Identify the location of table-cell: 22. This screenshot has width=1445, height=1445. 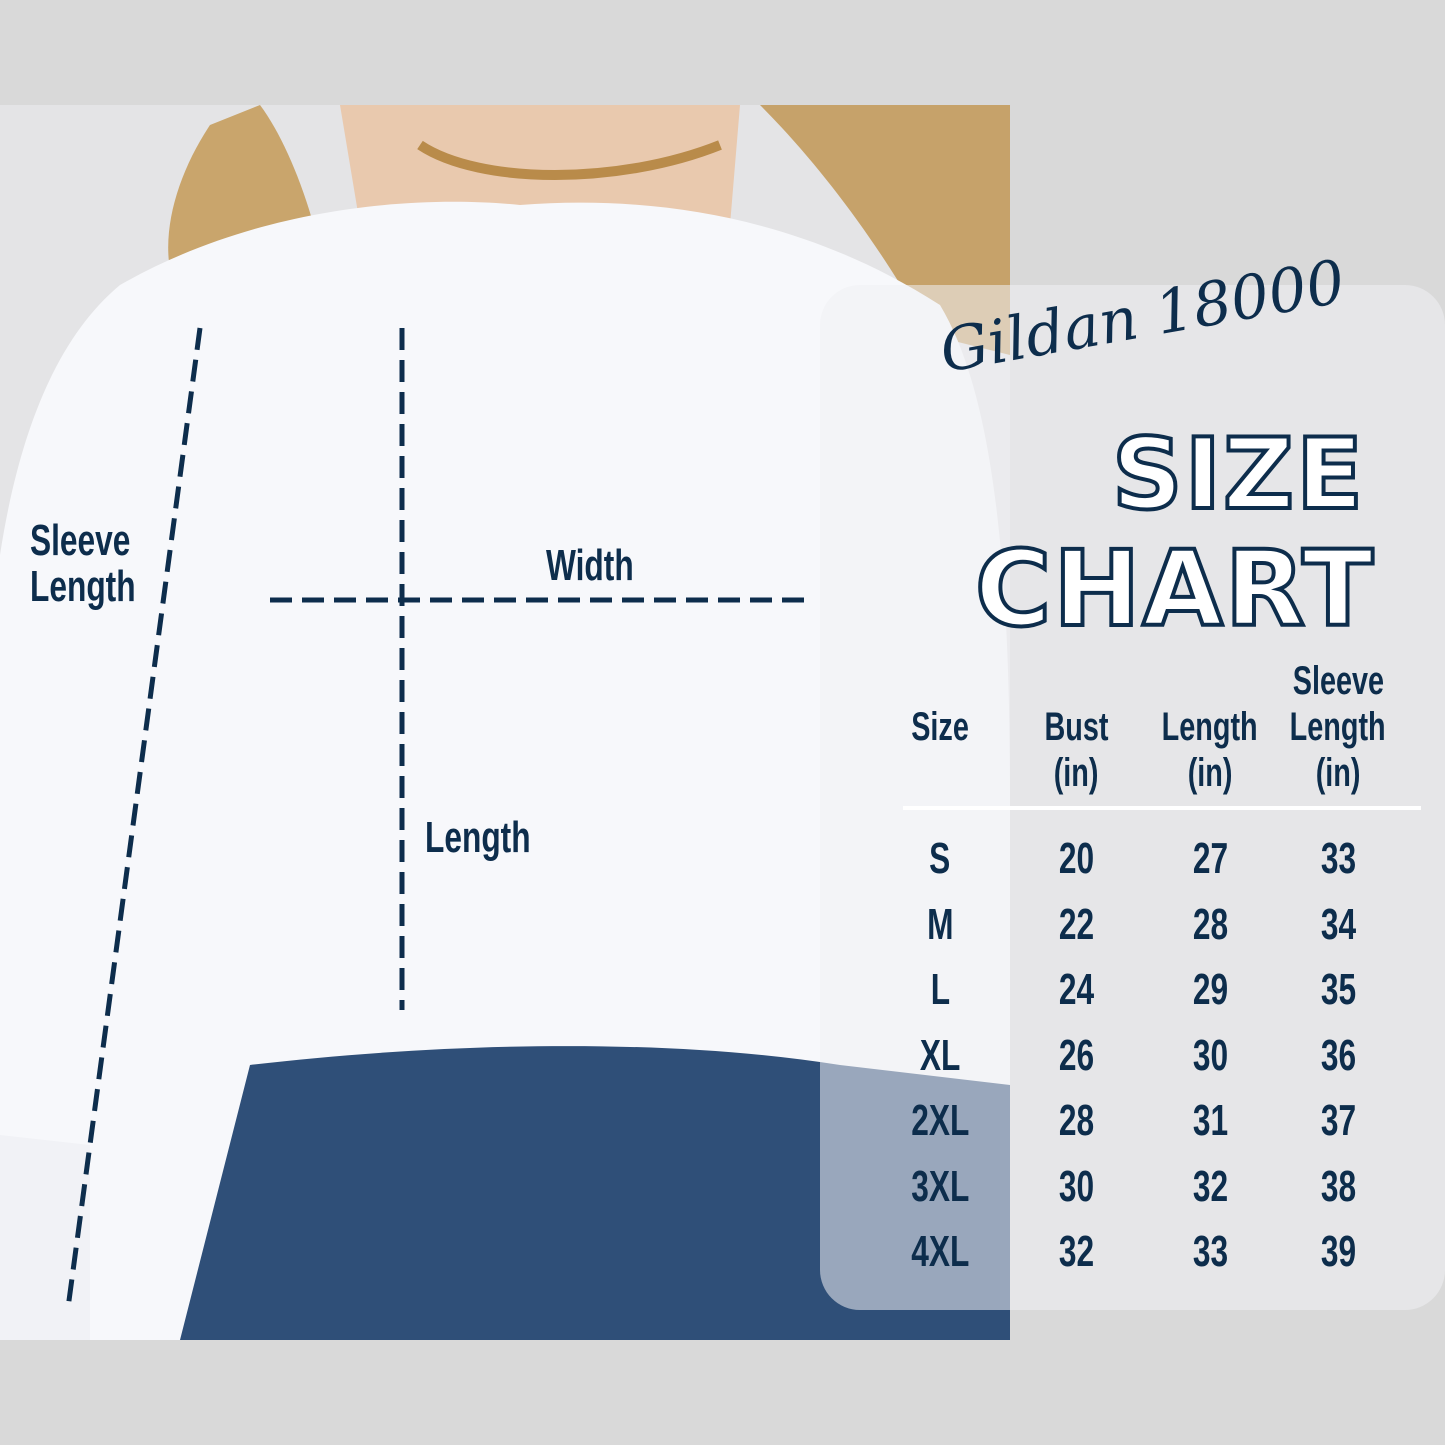
(1076, 925).